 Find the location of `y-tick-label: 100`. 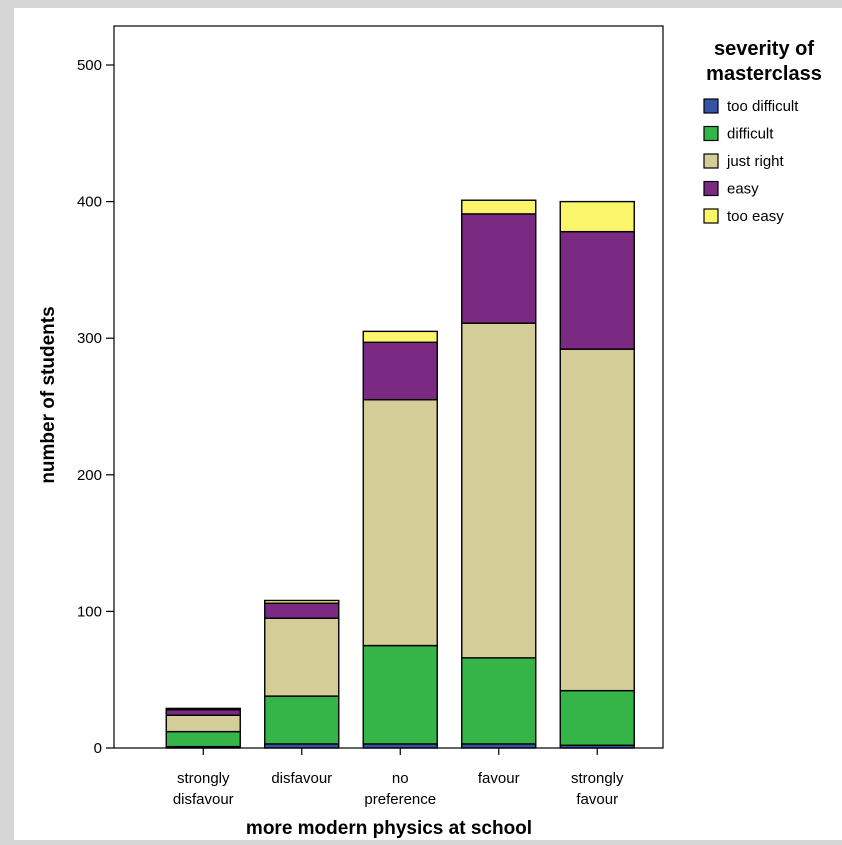

y-tick-label: 100 is located at coordinates (89, 611).